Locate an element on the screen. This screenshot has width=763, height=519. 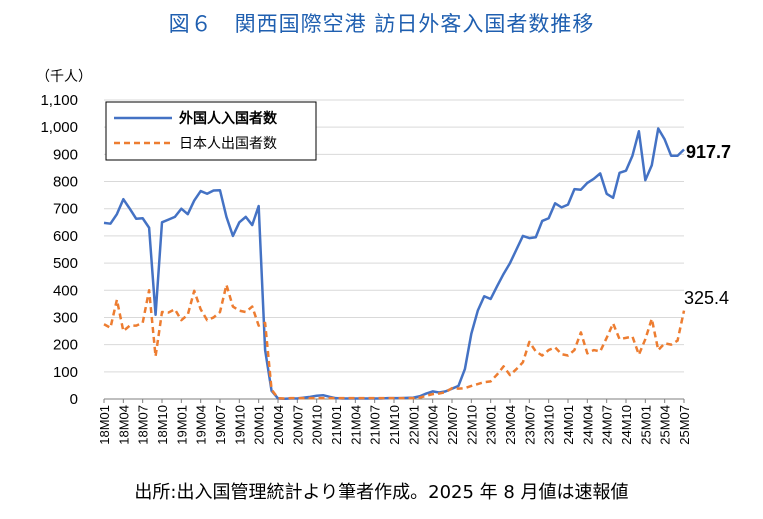
y-tick-label: 1,000 is located at coordinates (59, 127).